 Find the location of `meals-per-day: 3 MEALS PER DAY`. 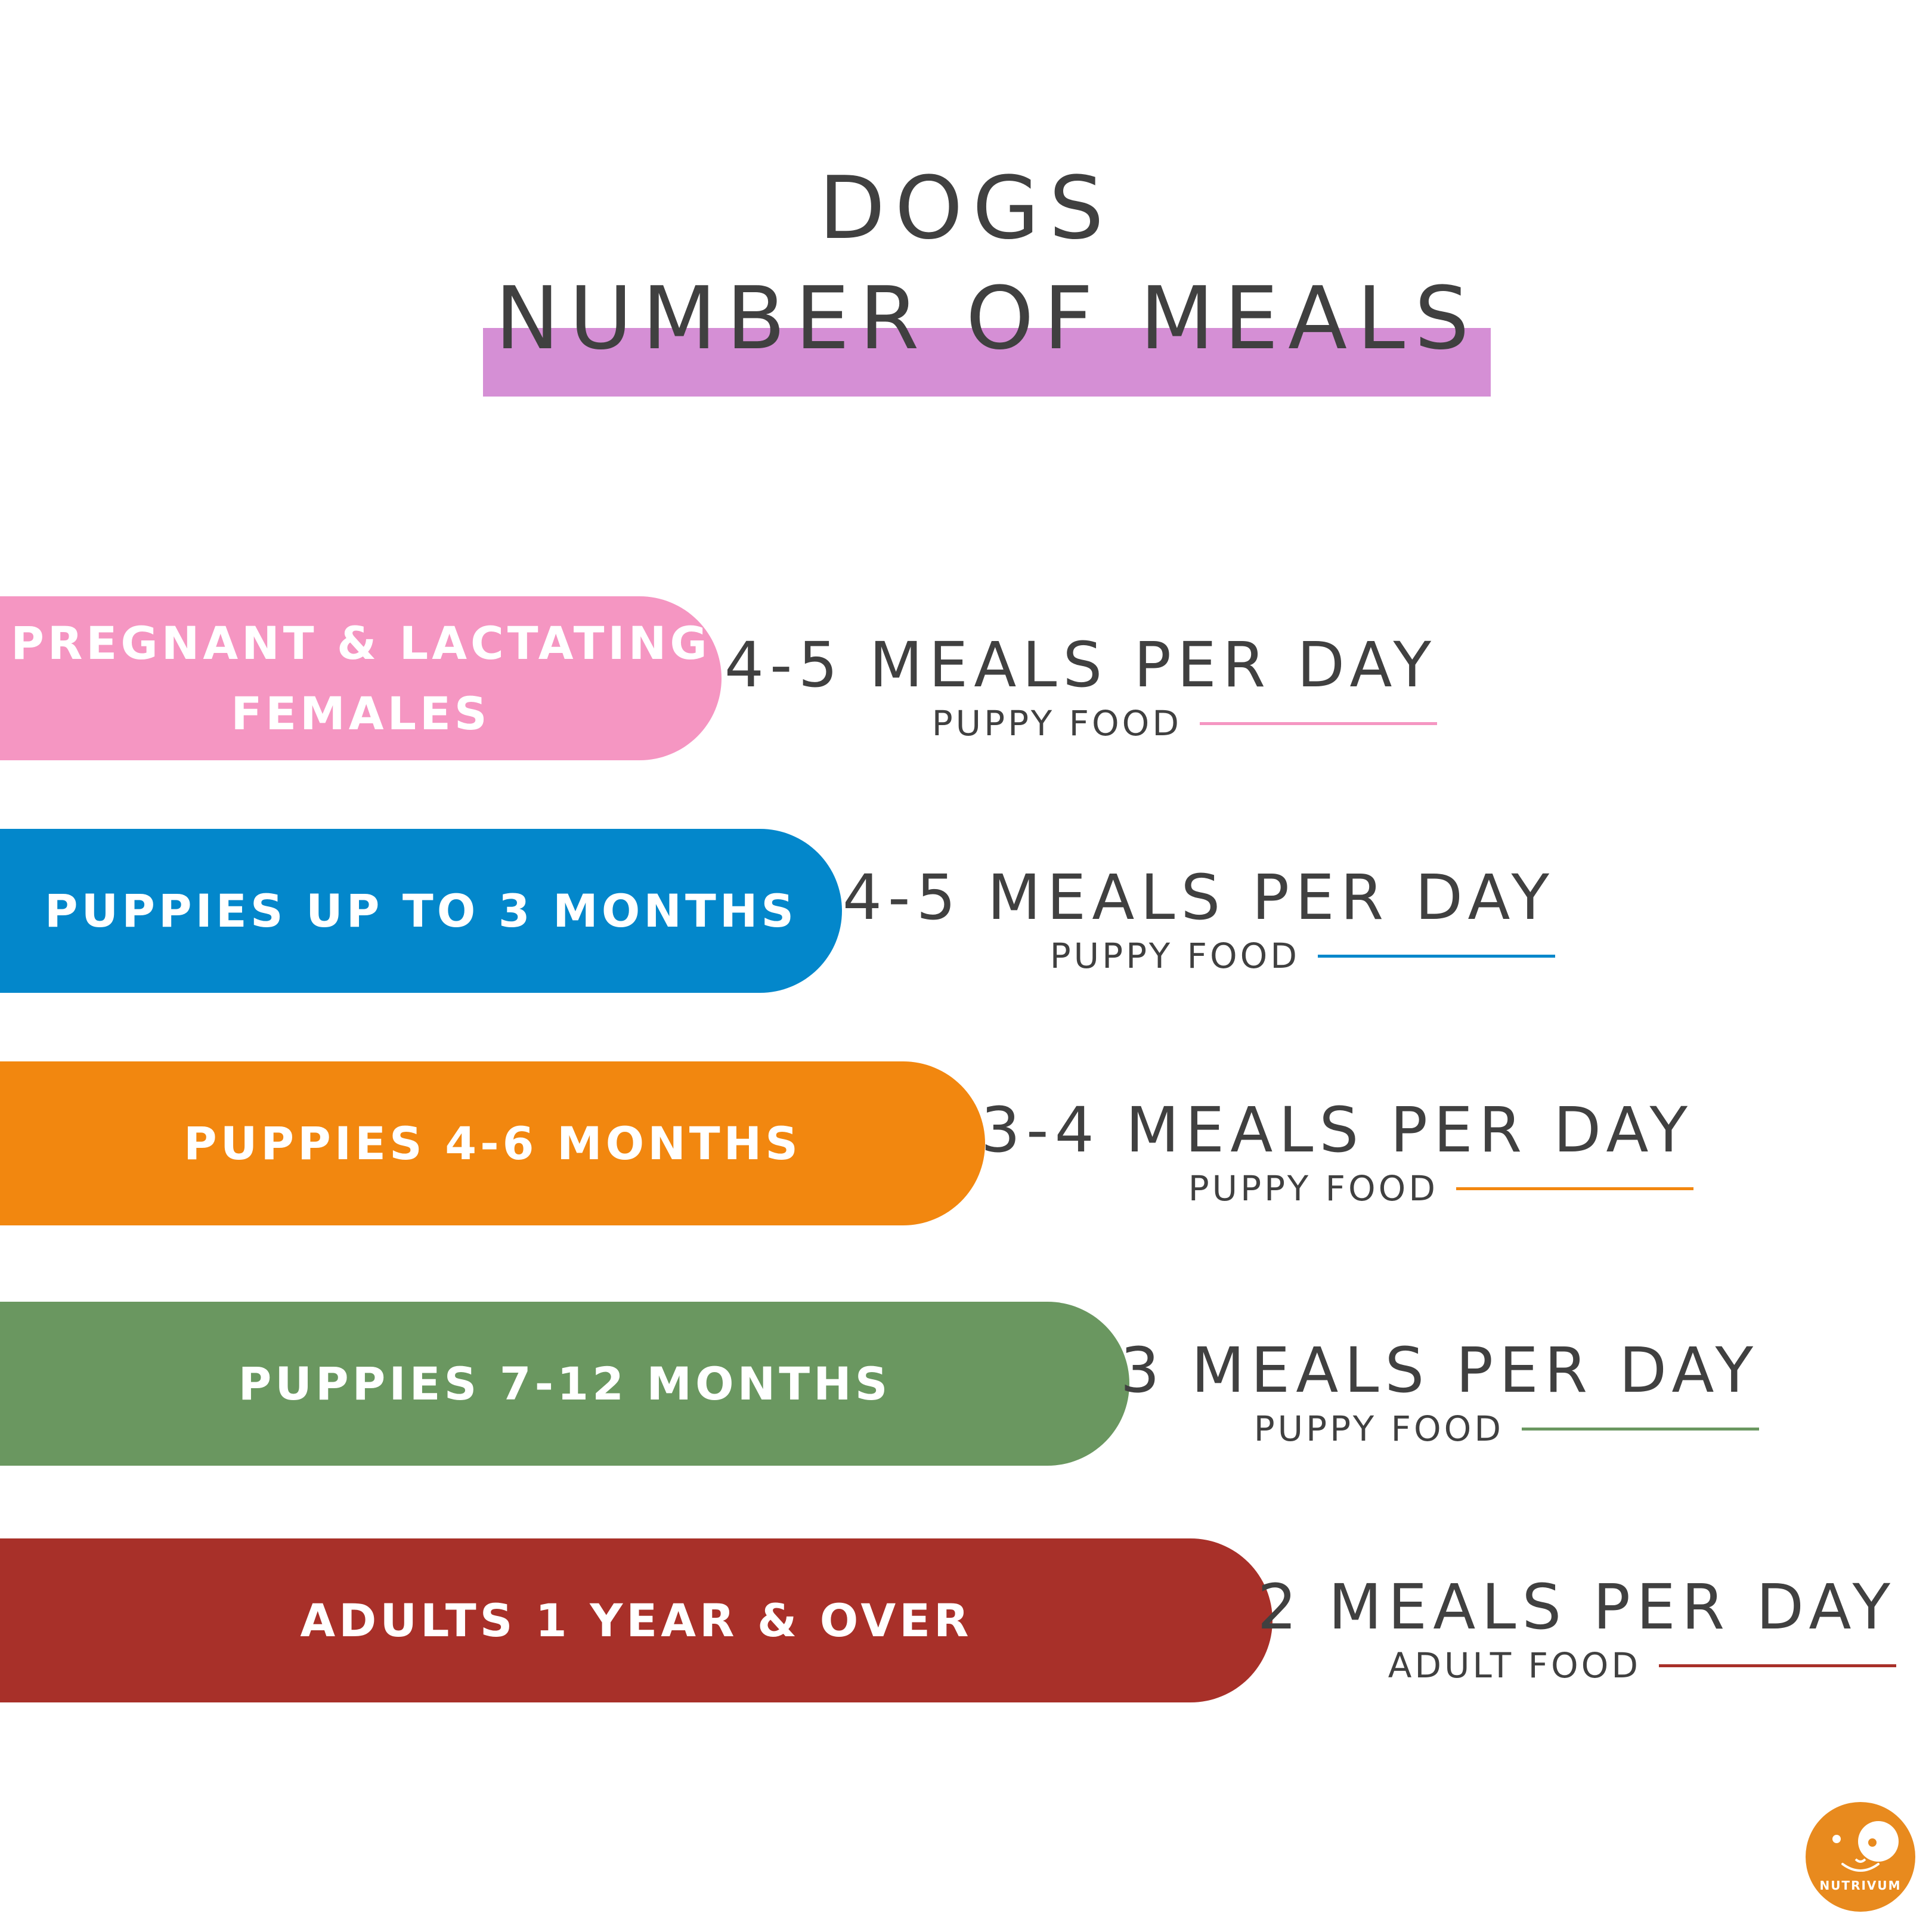

meals-per-day: 3 MEALS PER DAY is located at coordinates (1440, 1371).